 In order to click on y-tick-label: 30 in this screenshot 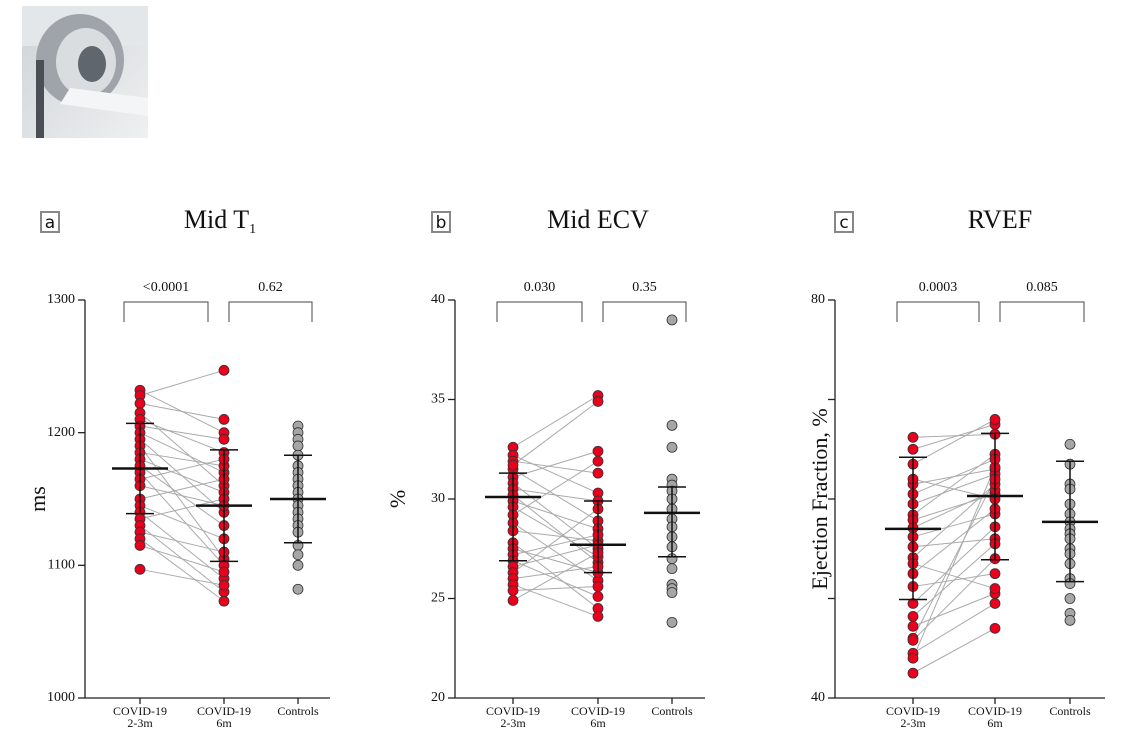, I will do `click(438, 498)`.